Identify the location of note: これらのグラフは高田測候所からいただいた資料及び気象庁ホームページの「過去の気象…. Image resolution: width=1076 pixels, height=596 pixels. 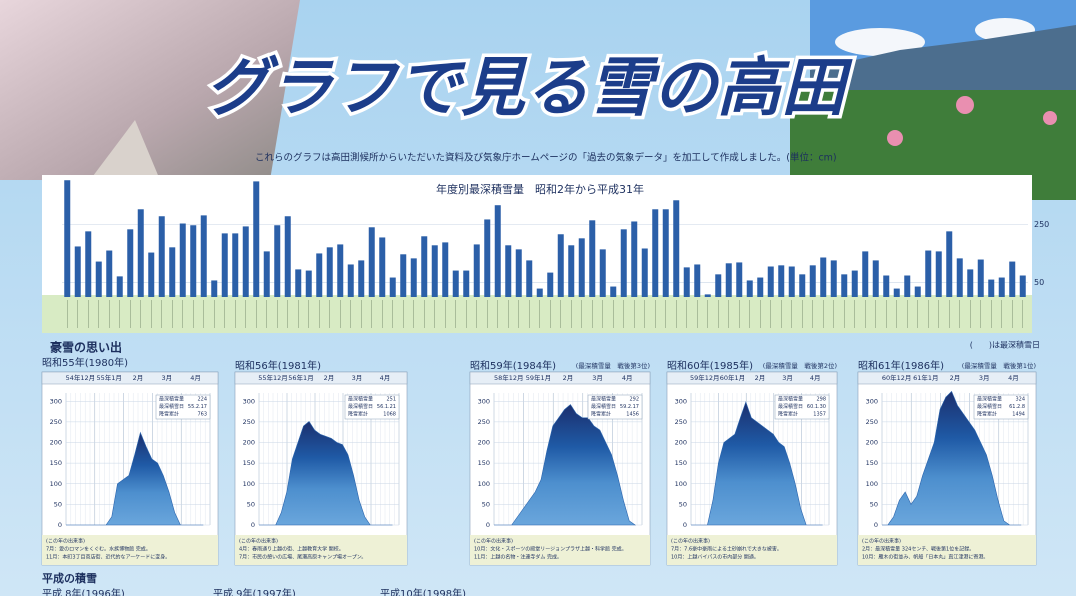
(546, 158).